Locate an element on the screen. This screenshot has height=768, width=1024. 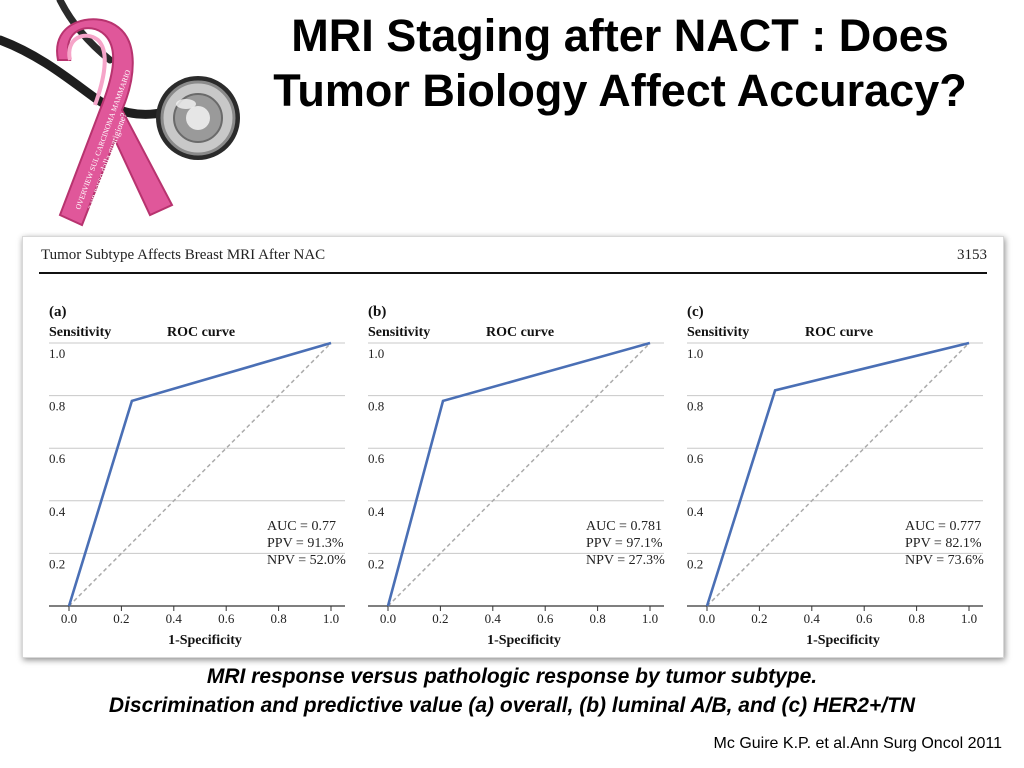
panel-2-reference-diagonal is located at coordinates (519, 474).